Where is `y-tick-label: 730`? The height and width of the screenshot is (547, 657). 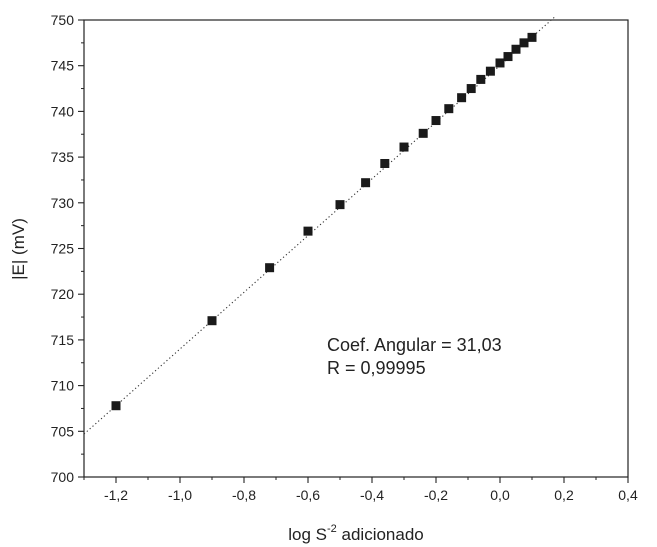 y-tick-label: 730 is located at coordinates (63, 203).